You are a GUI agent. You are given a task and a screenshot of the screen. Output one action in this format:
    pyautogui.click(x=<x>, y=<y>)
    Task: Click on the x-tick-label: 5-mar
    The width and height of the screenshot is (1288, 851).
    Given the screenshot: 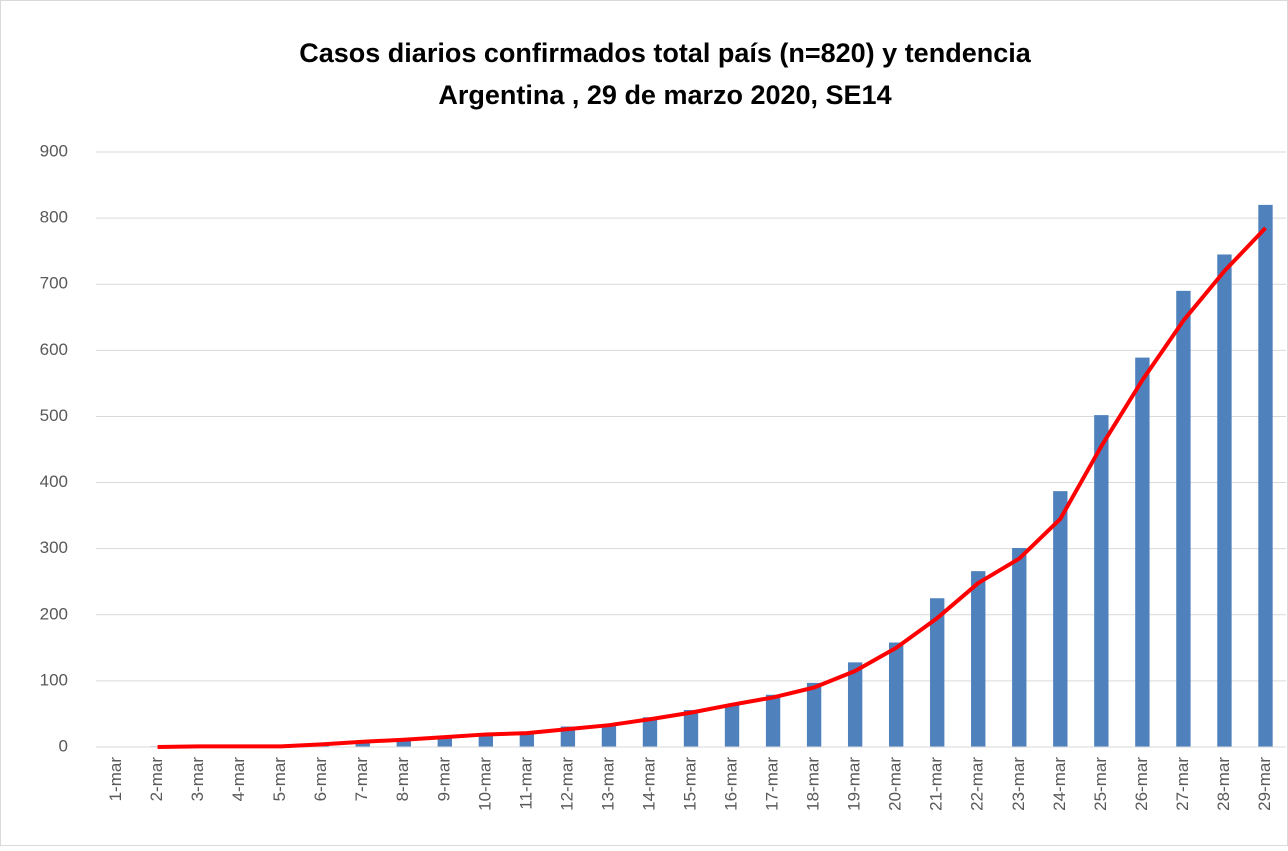 What is the action you would take?
    pyautogui.click(x=279, y=779)
    